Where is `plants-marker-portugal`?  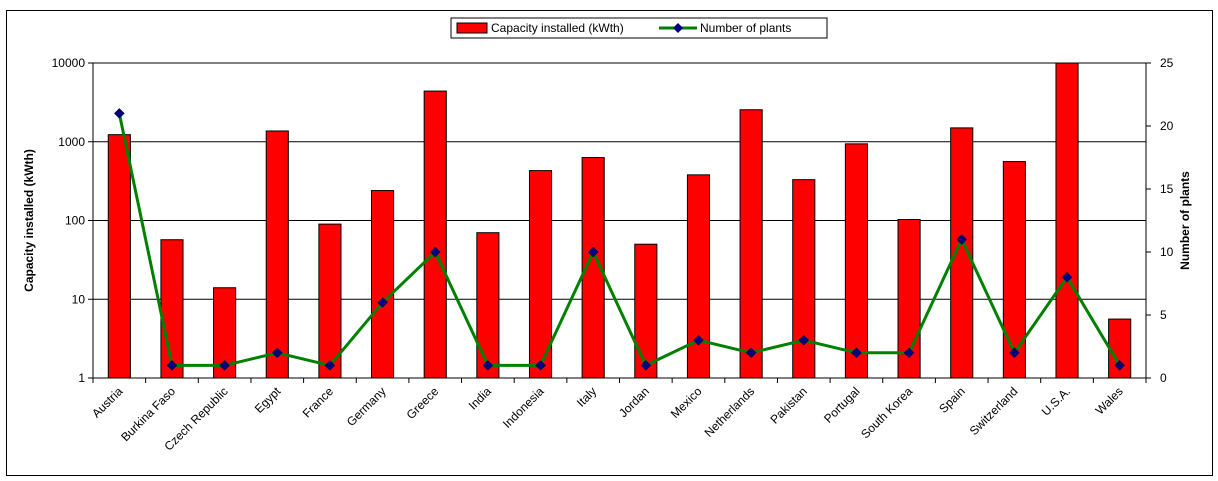
plants-marker-portugal is located at coordinates (856, 353).